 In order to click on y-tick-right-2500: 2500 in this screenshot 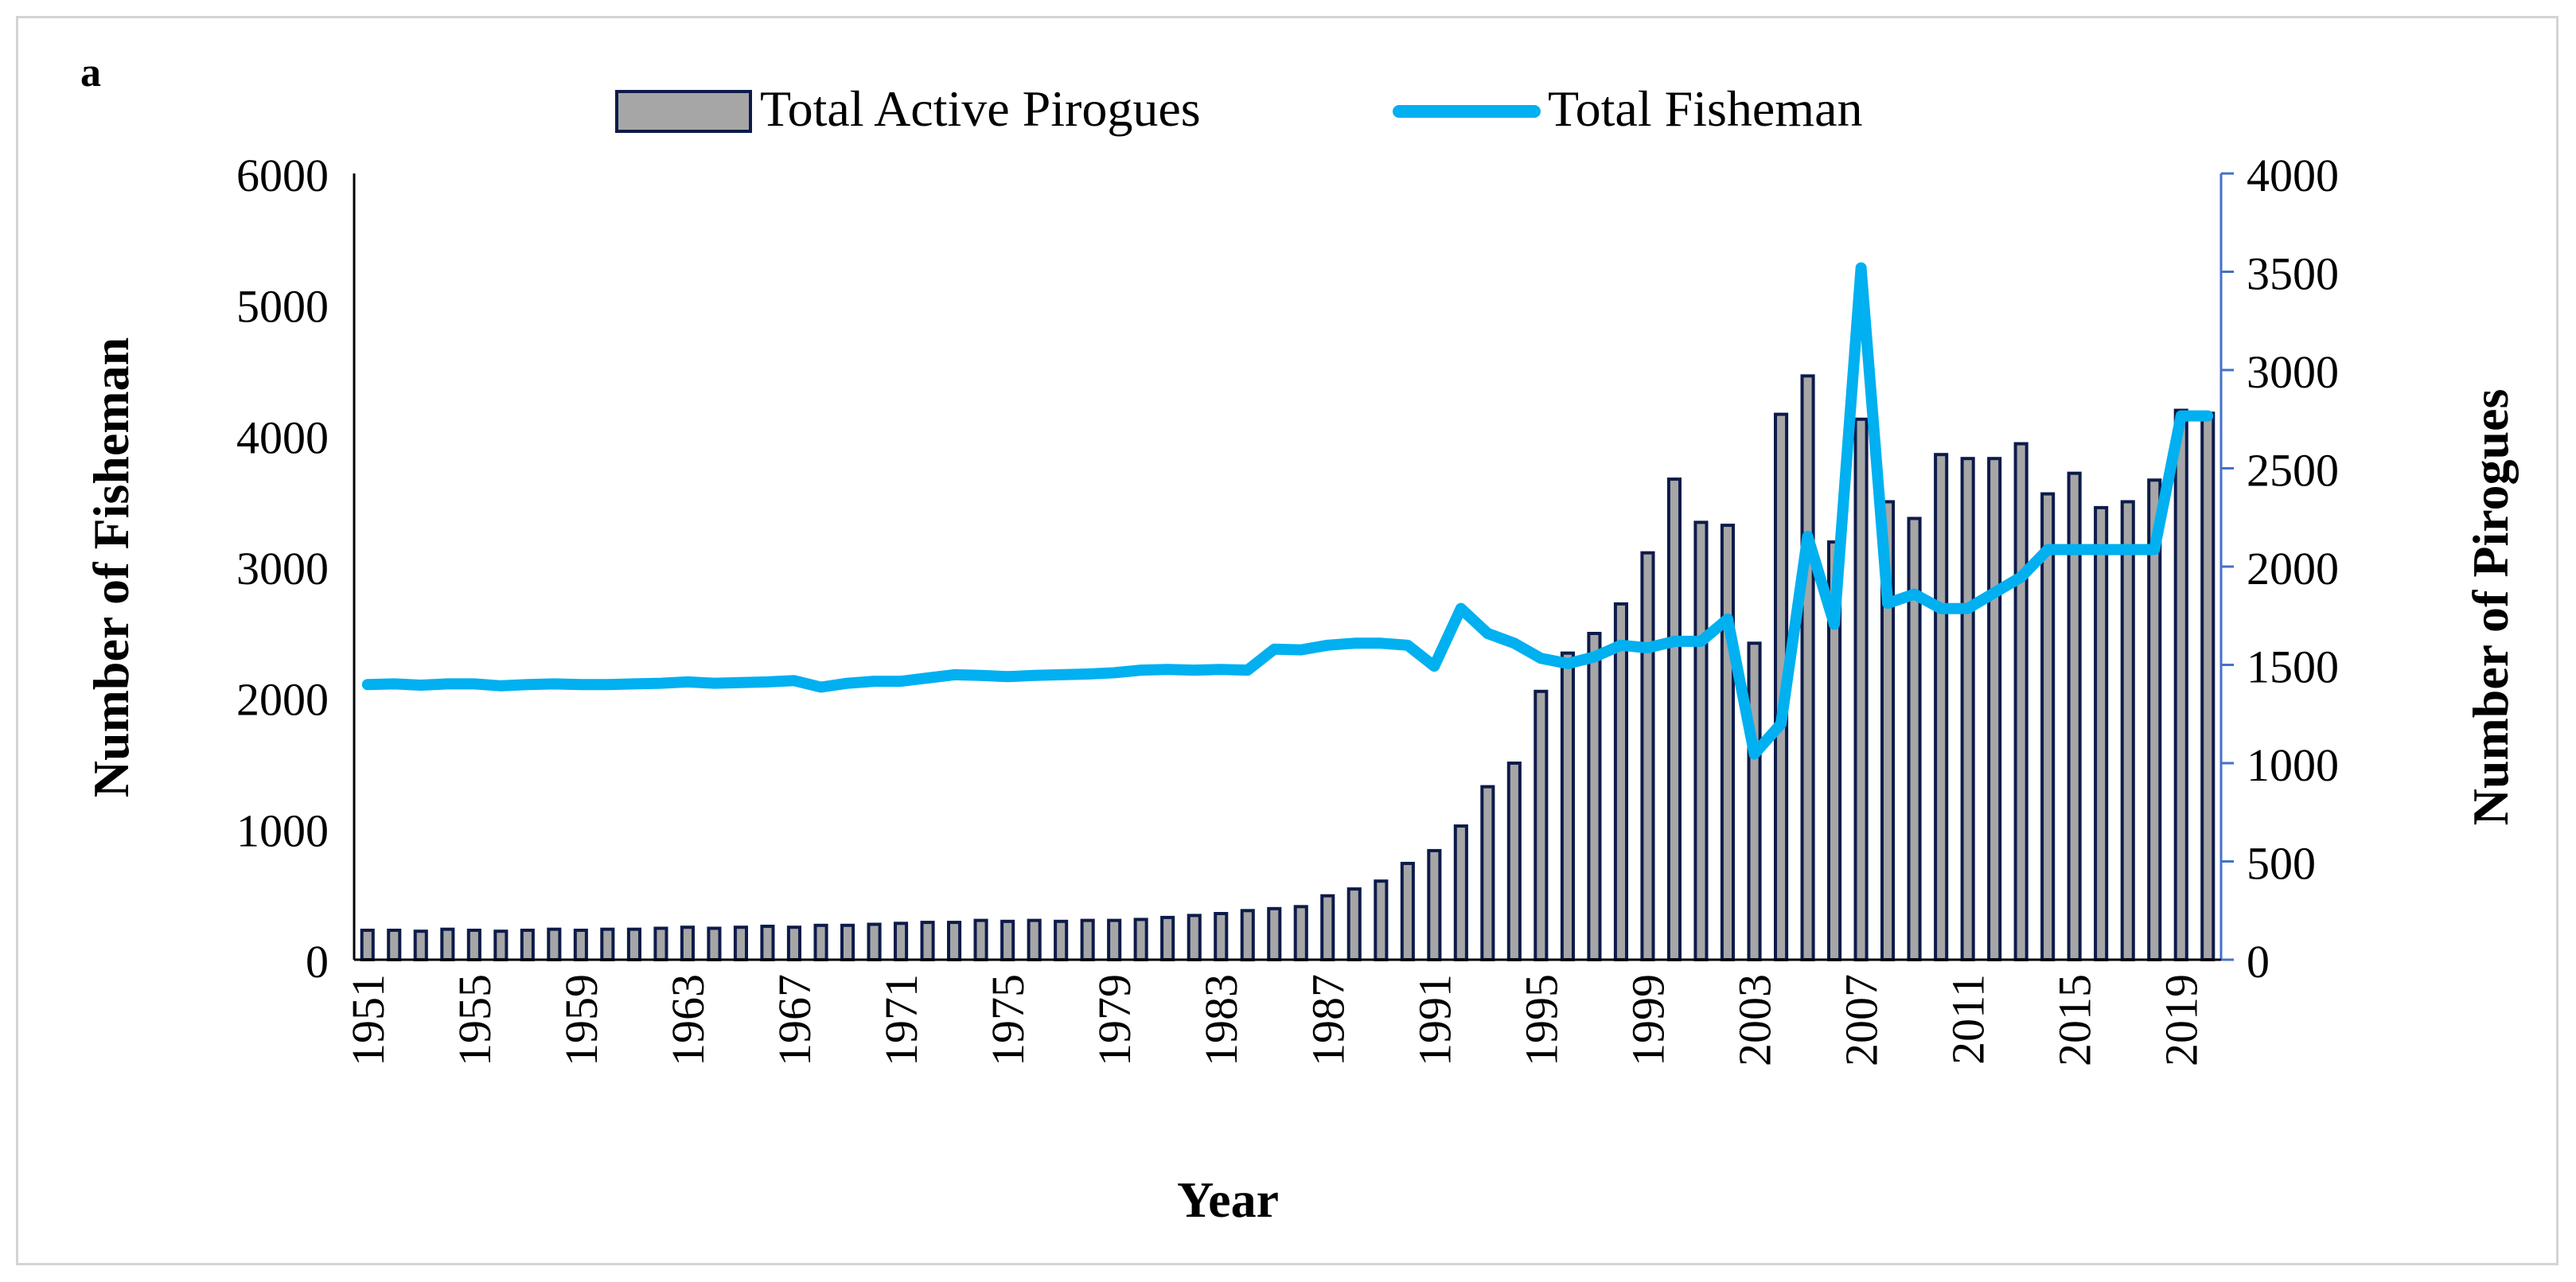, I will do `click(2293, 471)`.